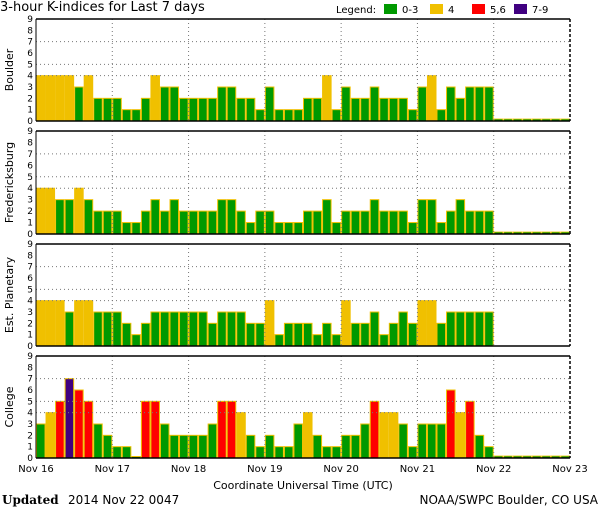  I want to click on y-tick-label: 2, so click(30, 212).